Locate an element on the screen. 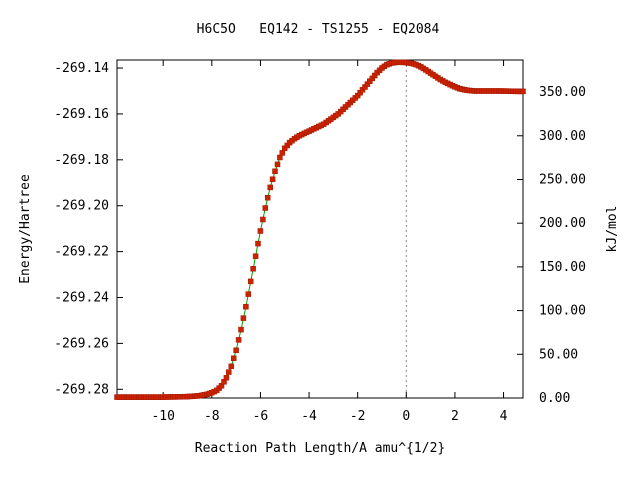  y2-tick-label: 150.00 is located at coordinates (562, 267).